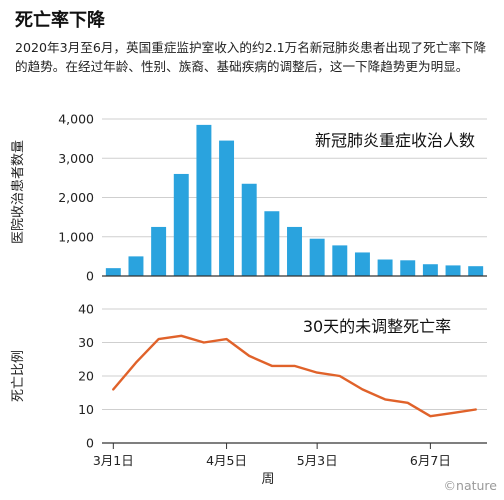 This screenshot has height=500, width=504. Describe the element at coordinates (113, 460) in the screenshot. I see `x-tick-label: 3月1日` at that location.